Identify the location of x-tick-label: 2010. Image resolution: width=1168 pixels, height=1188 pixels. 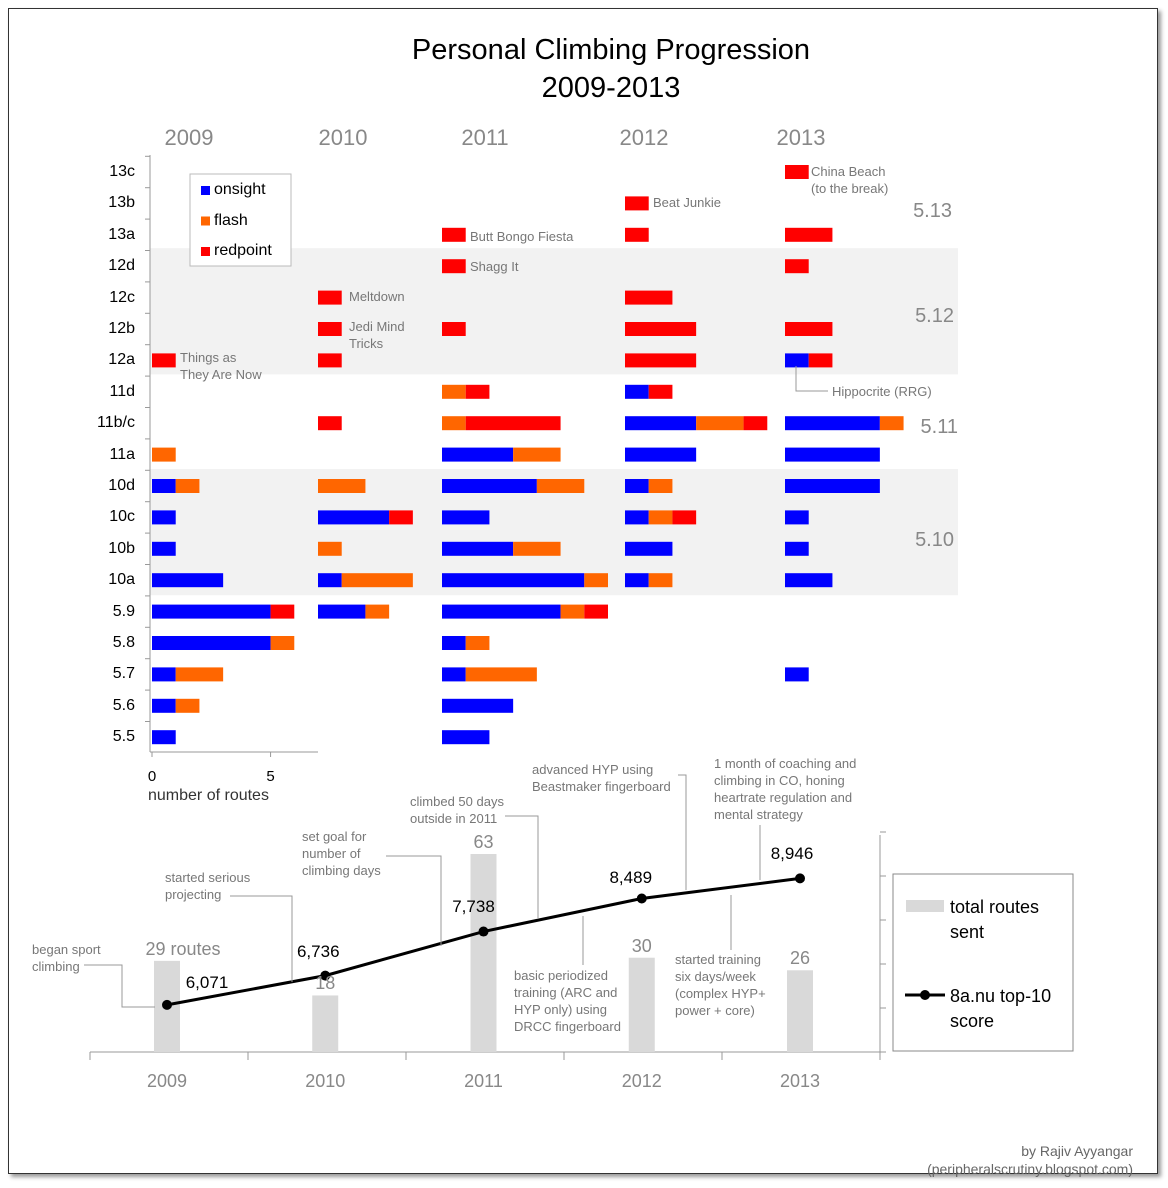
(325, 1081).